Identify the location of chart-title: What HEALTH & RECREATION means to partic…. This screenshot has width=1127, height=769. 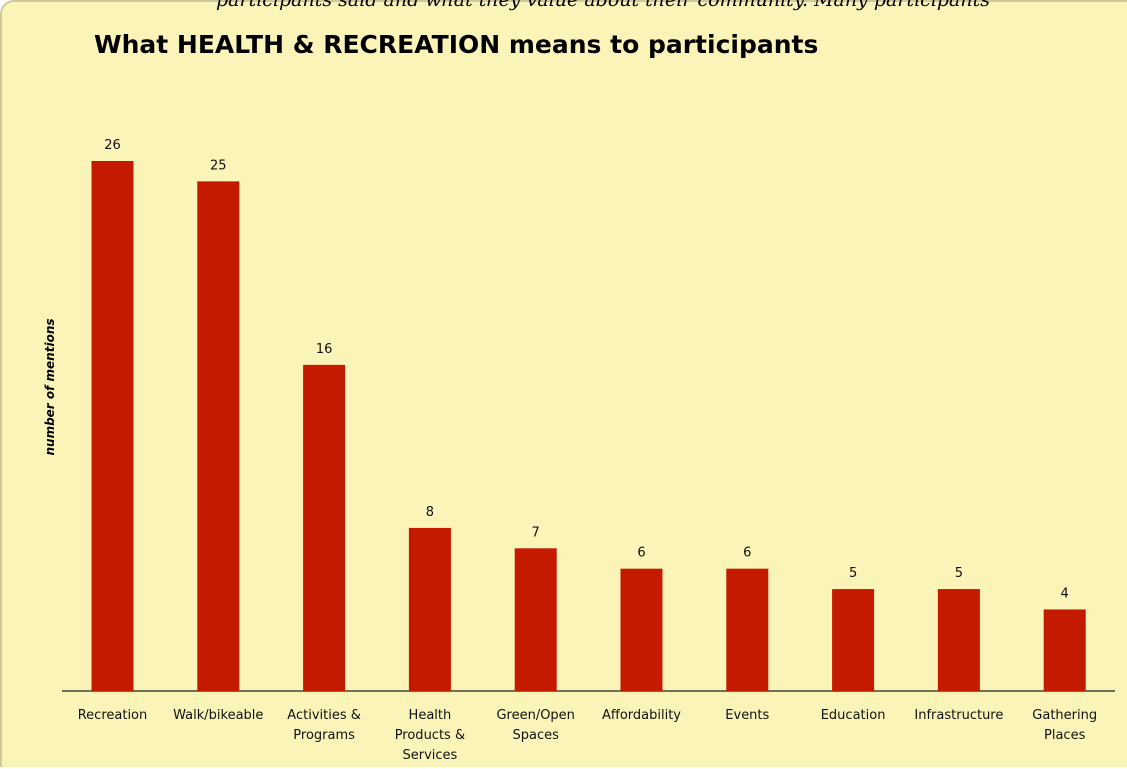
(456, 44).